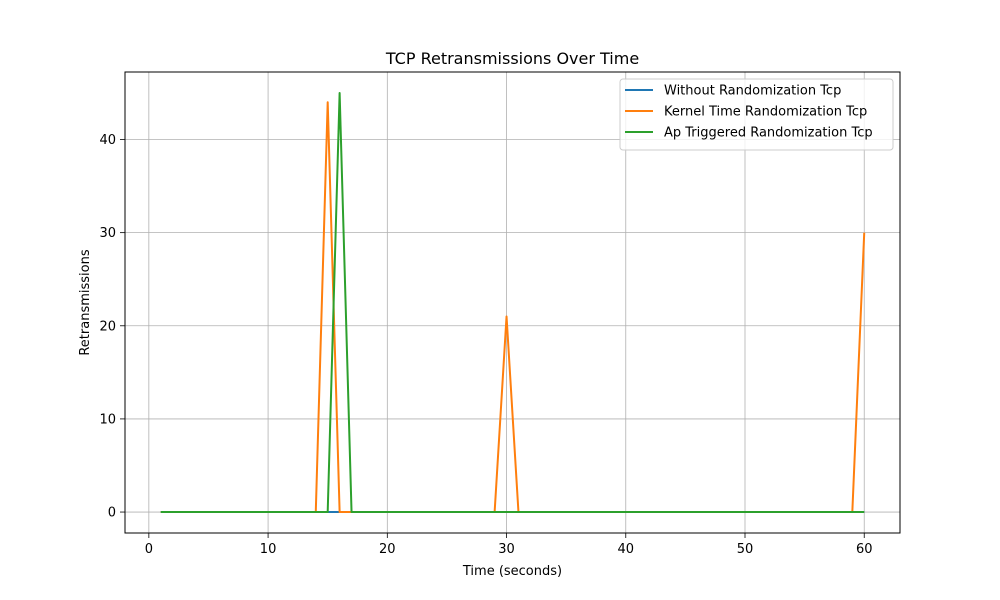  What do you see at coordinates (149, 549) in the screenshot?
I see `x-tick-label: 0` at bounding box center [149, 549].